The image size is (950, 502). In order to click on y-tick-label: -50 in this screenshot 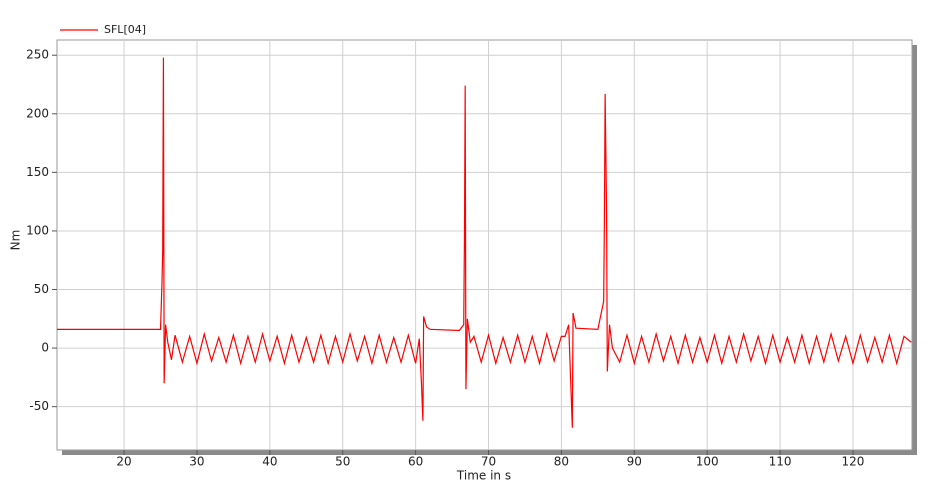, I will do `click(39, 406)`.